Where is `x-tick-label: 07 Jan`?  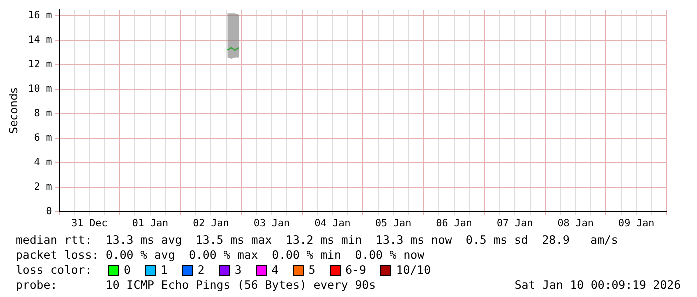 x-tick-label: 07 Jan is located at coordinates (515, 224).